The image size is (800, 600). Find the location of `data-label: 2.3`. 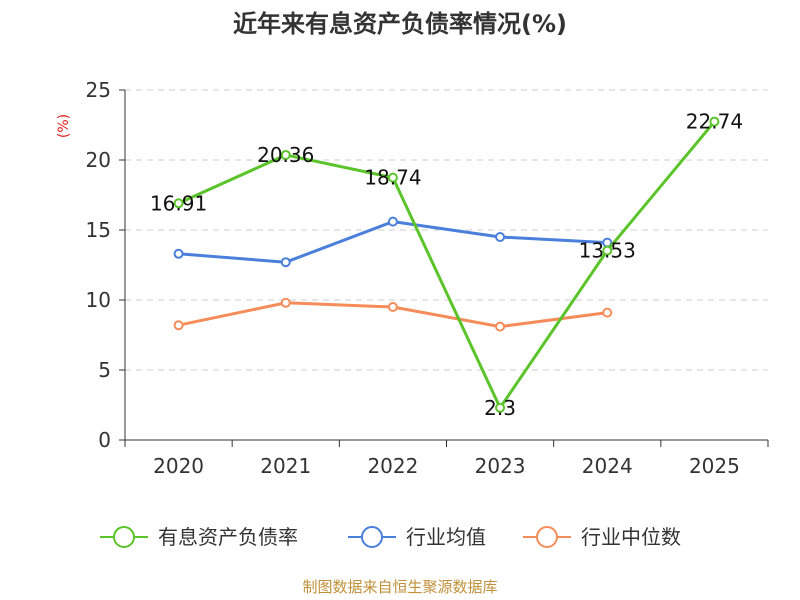

data-label: 2.3 is located at coordinates (500, 408).